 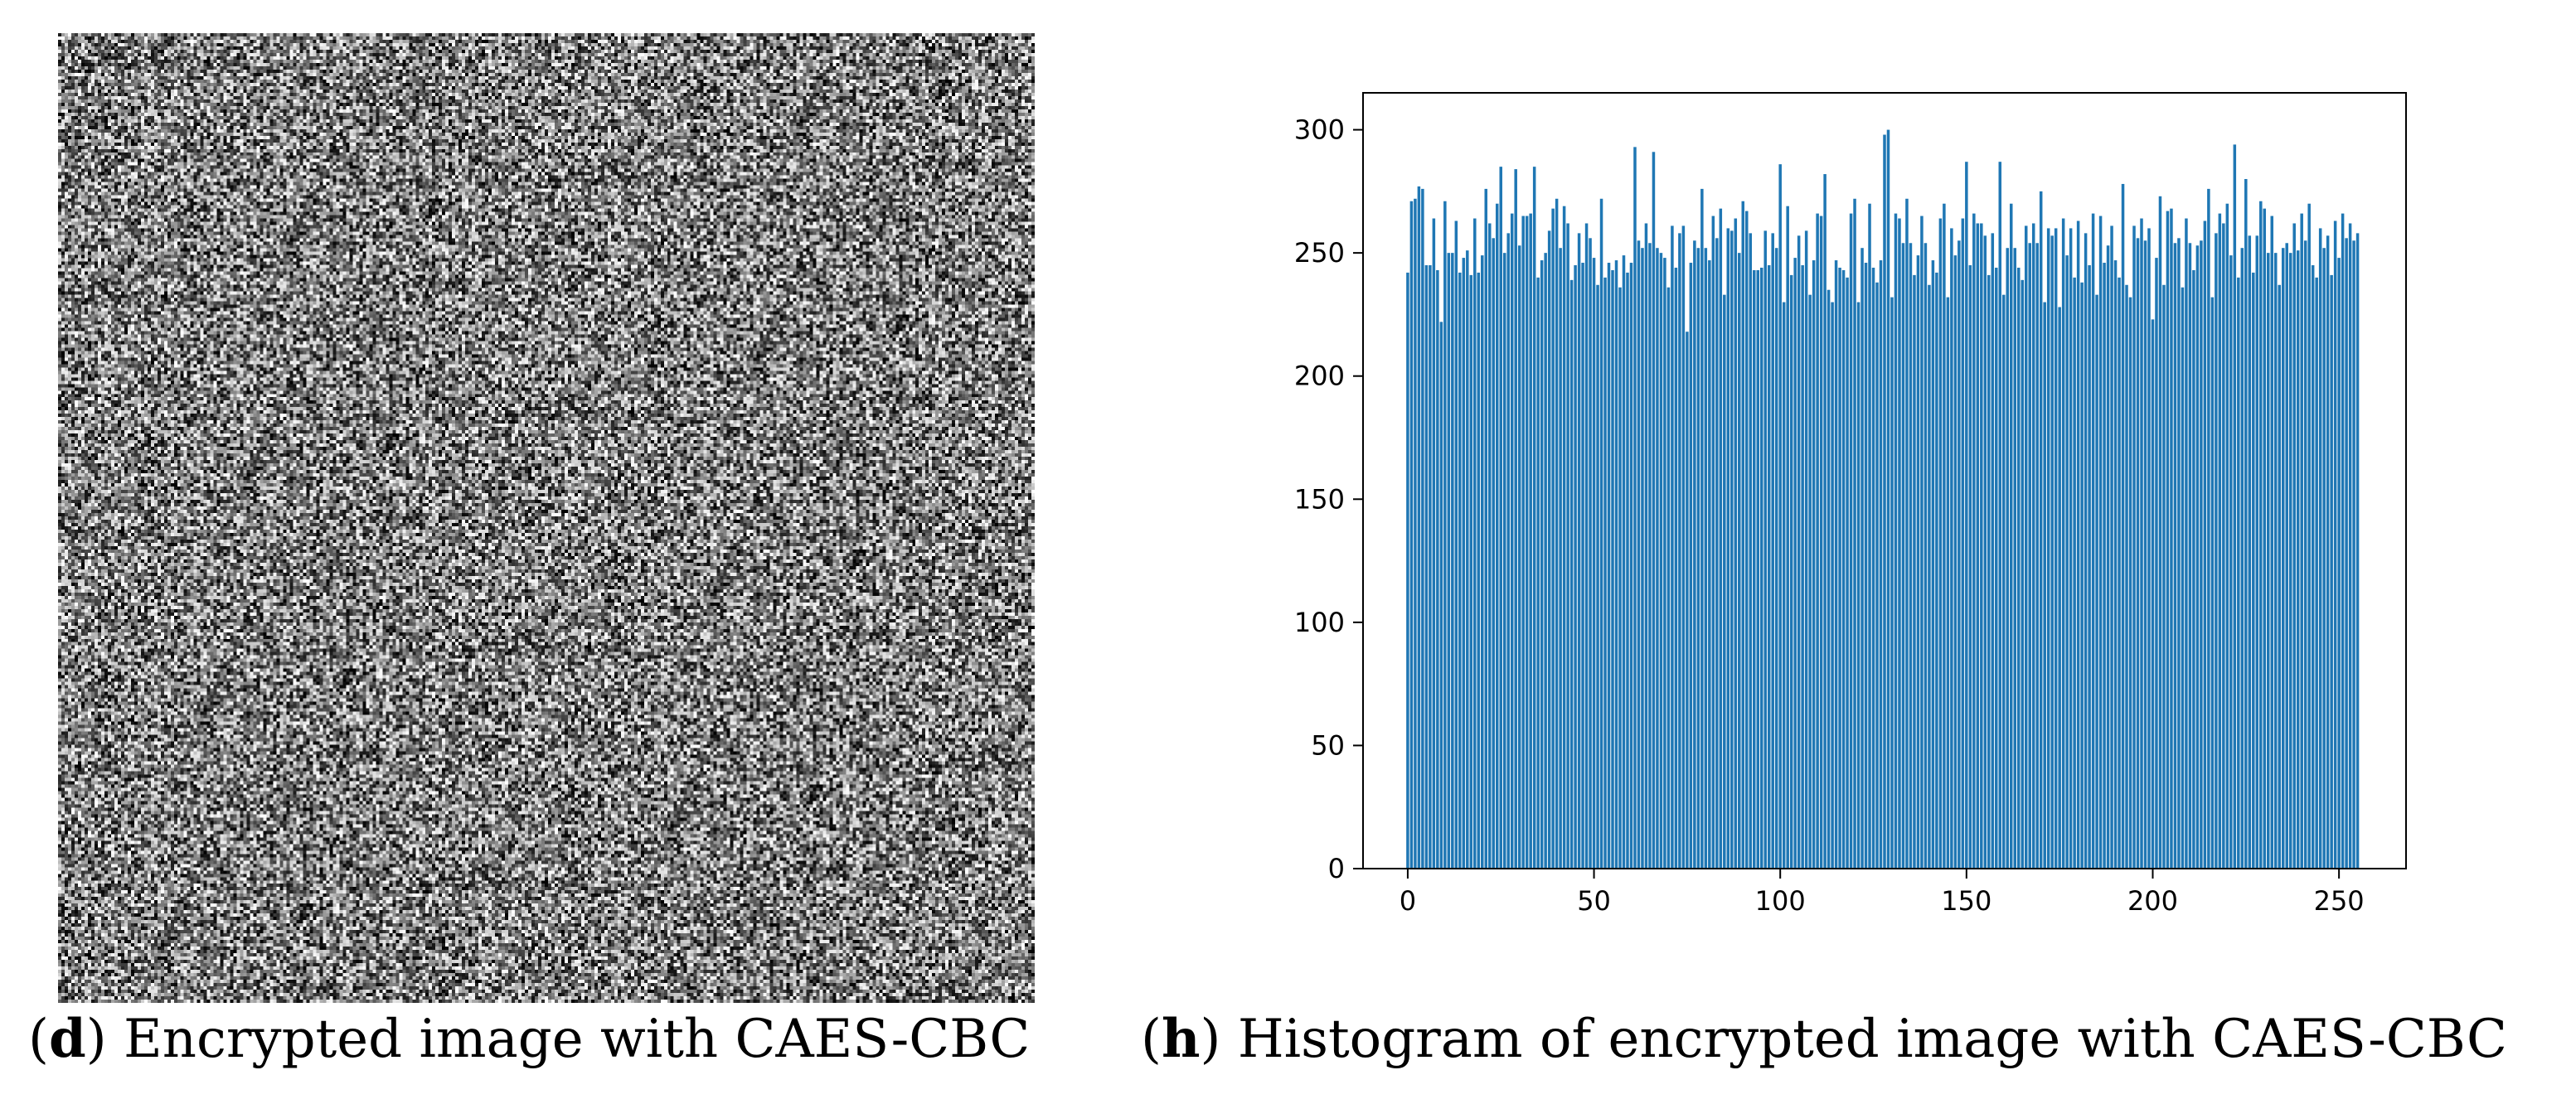 What do you see at coordinates (1328, 745) in the screenshot?
I see `y-tick-label-50: 50` at bounding box center [1328, 745].